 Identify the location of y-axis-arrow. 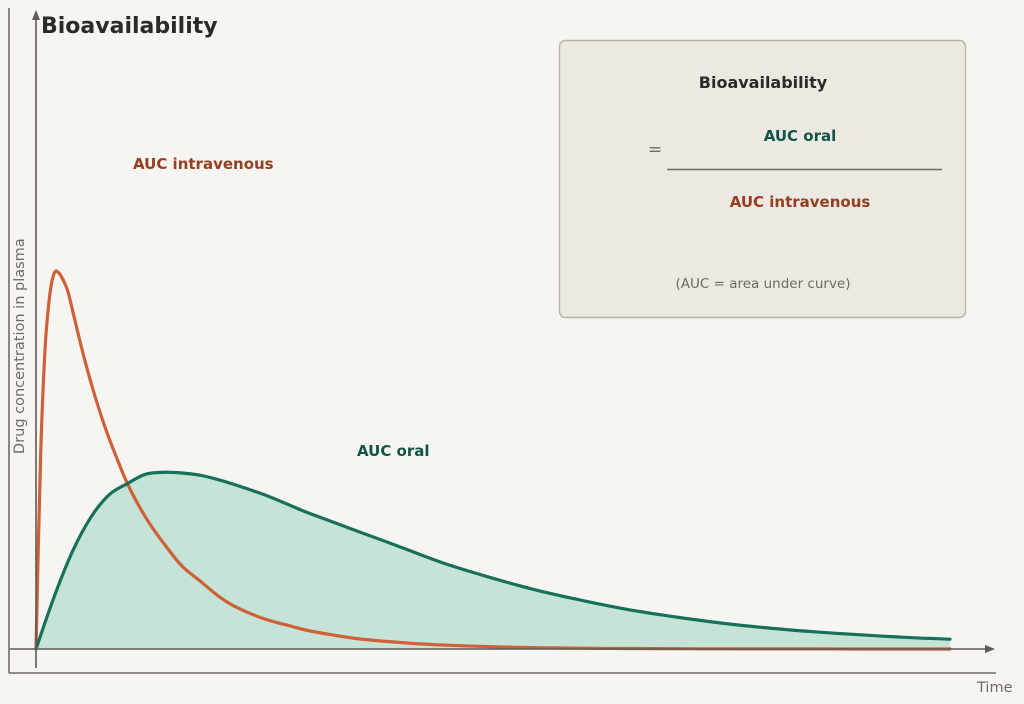
(36, 15).